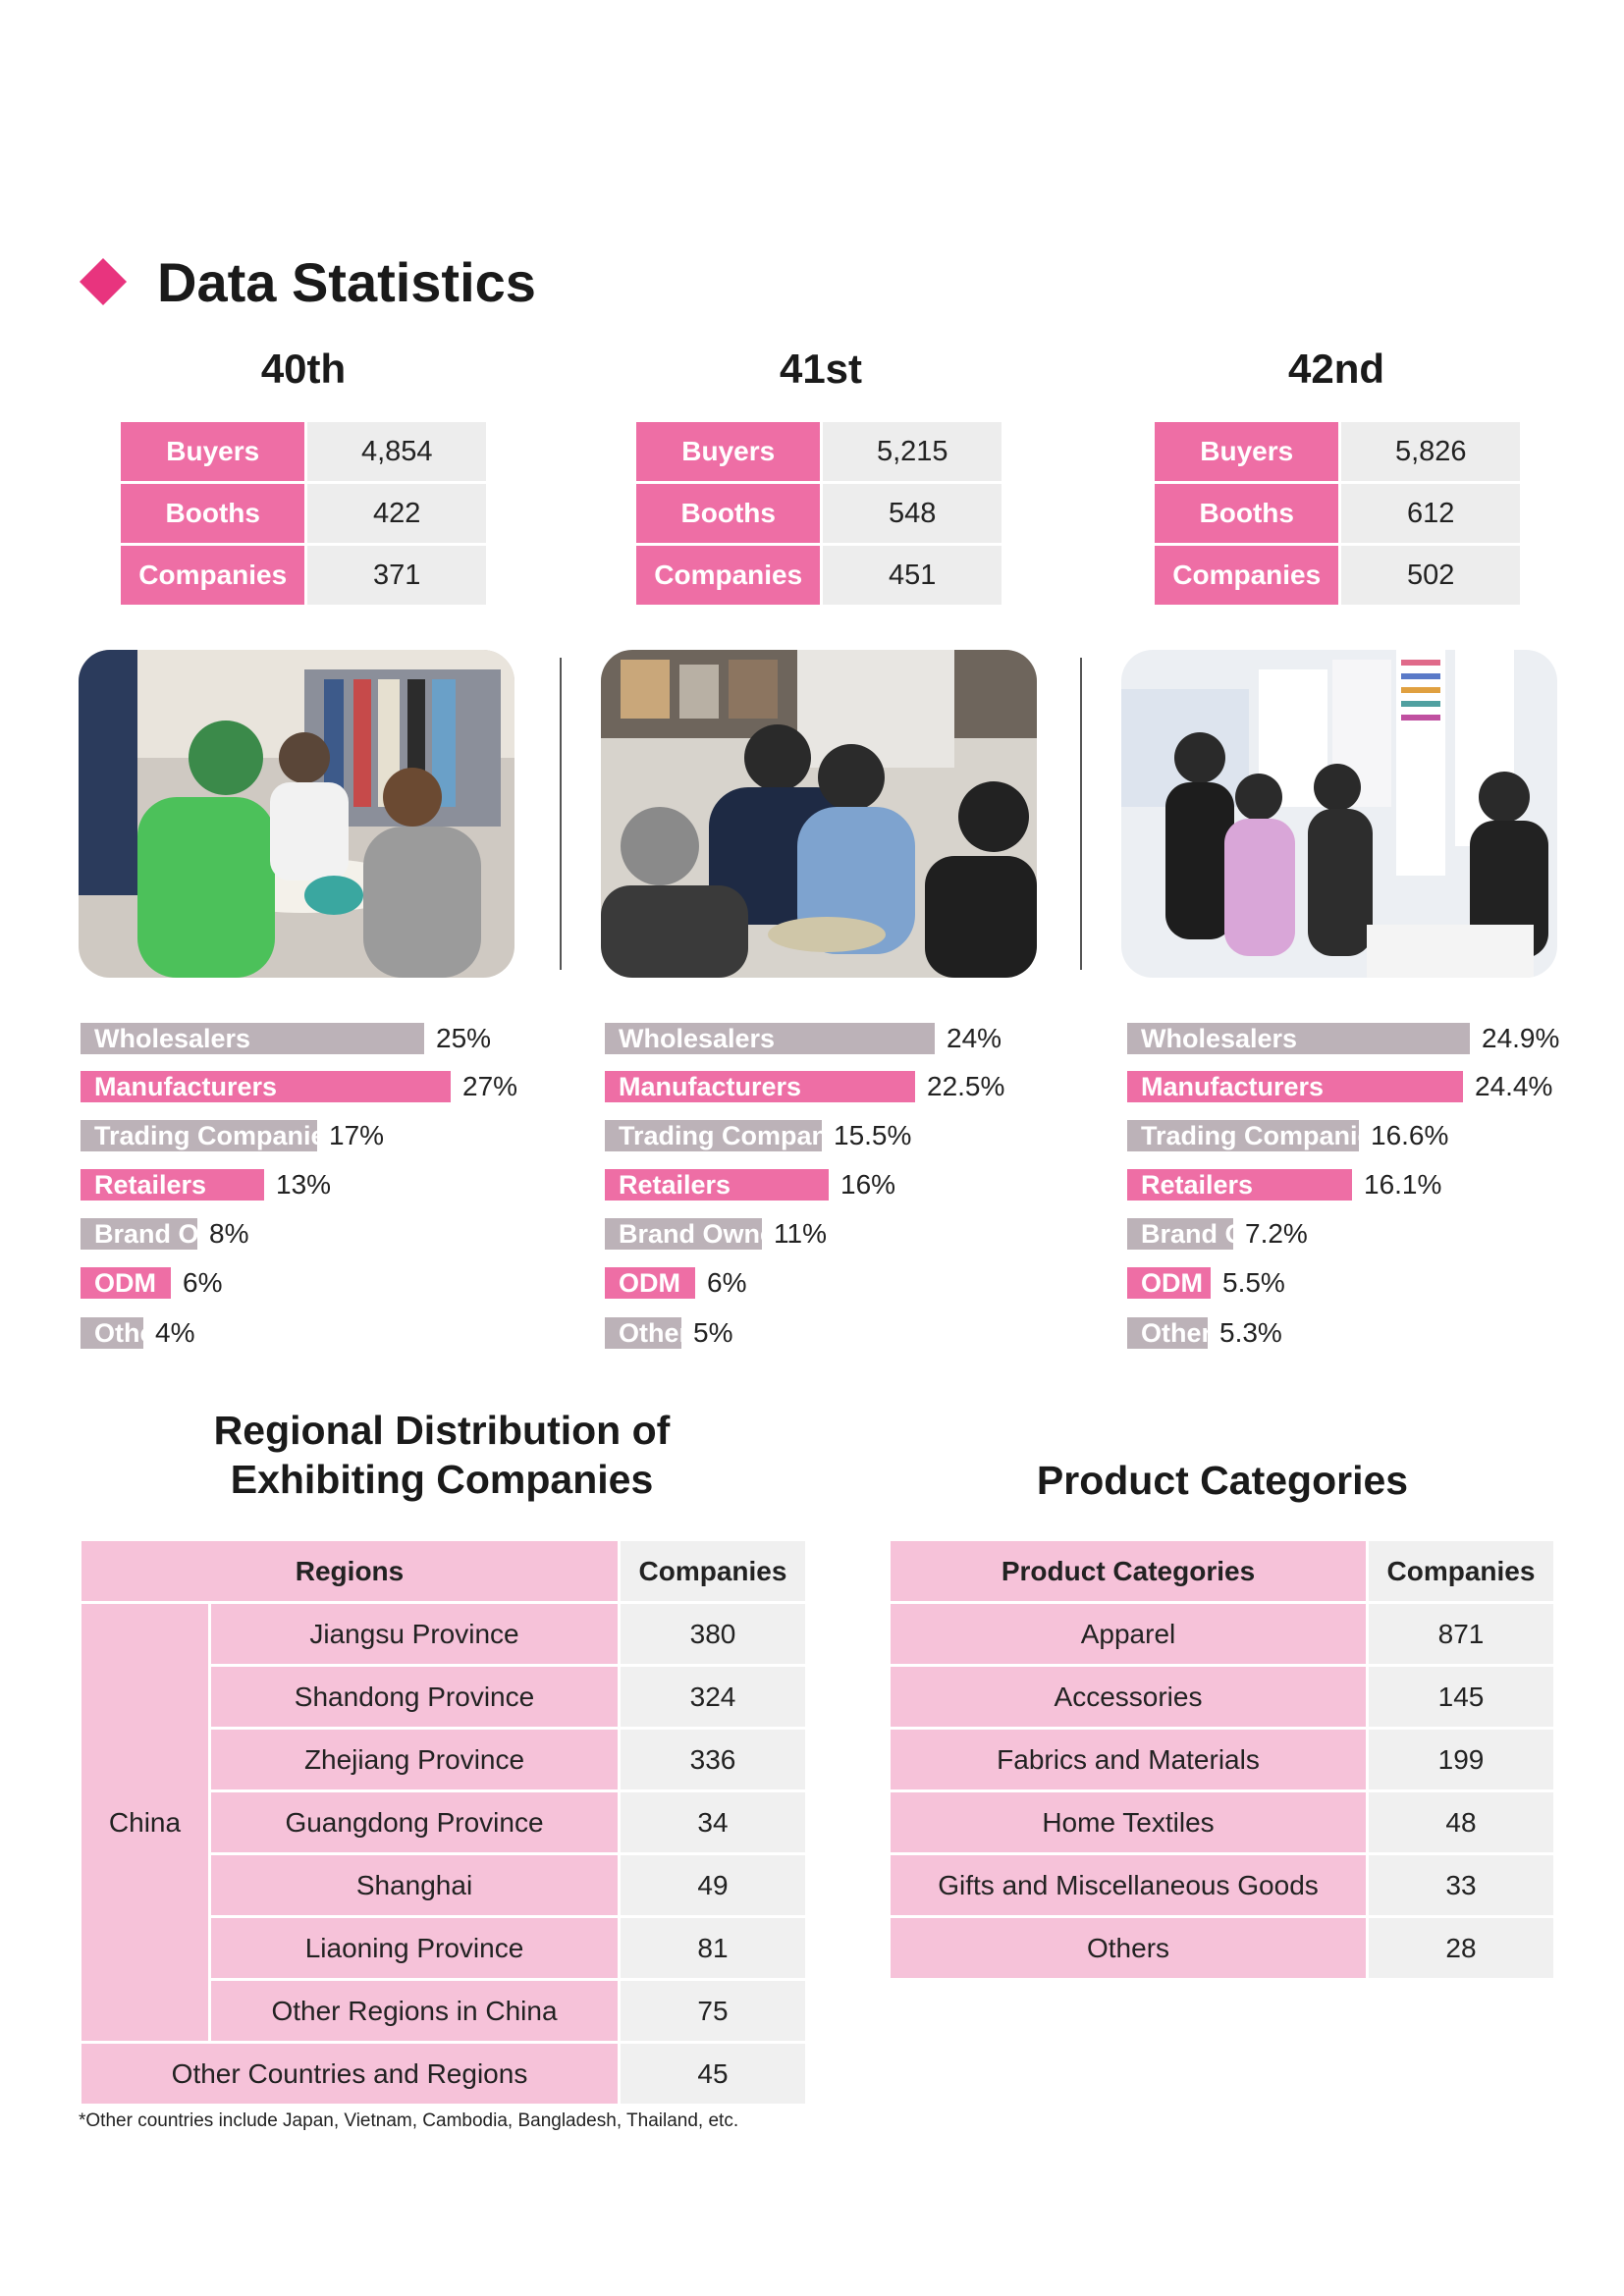 The width and height of the screenshot is (1624, 2296). I want to click on region-name: Shandong Province, so click(414, 1697).